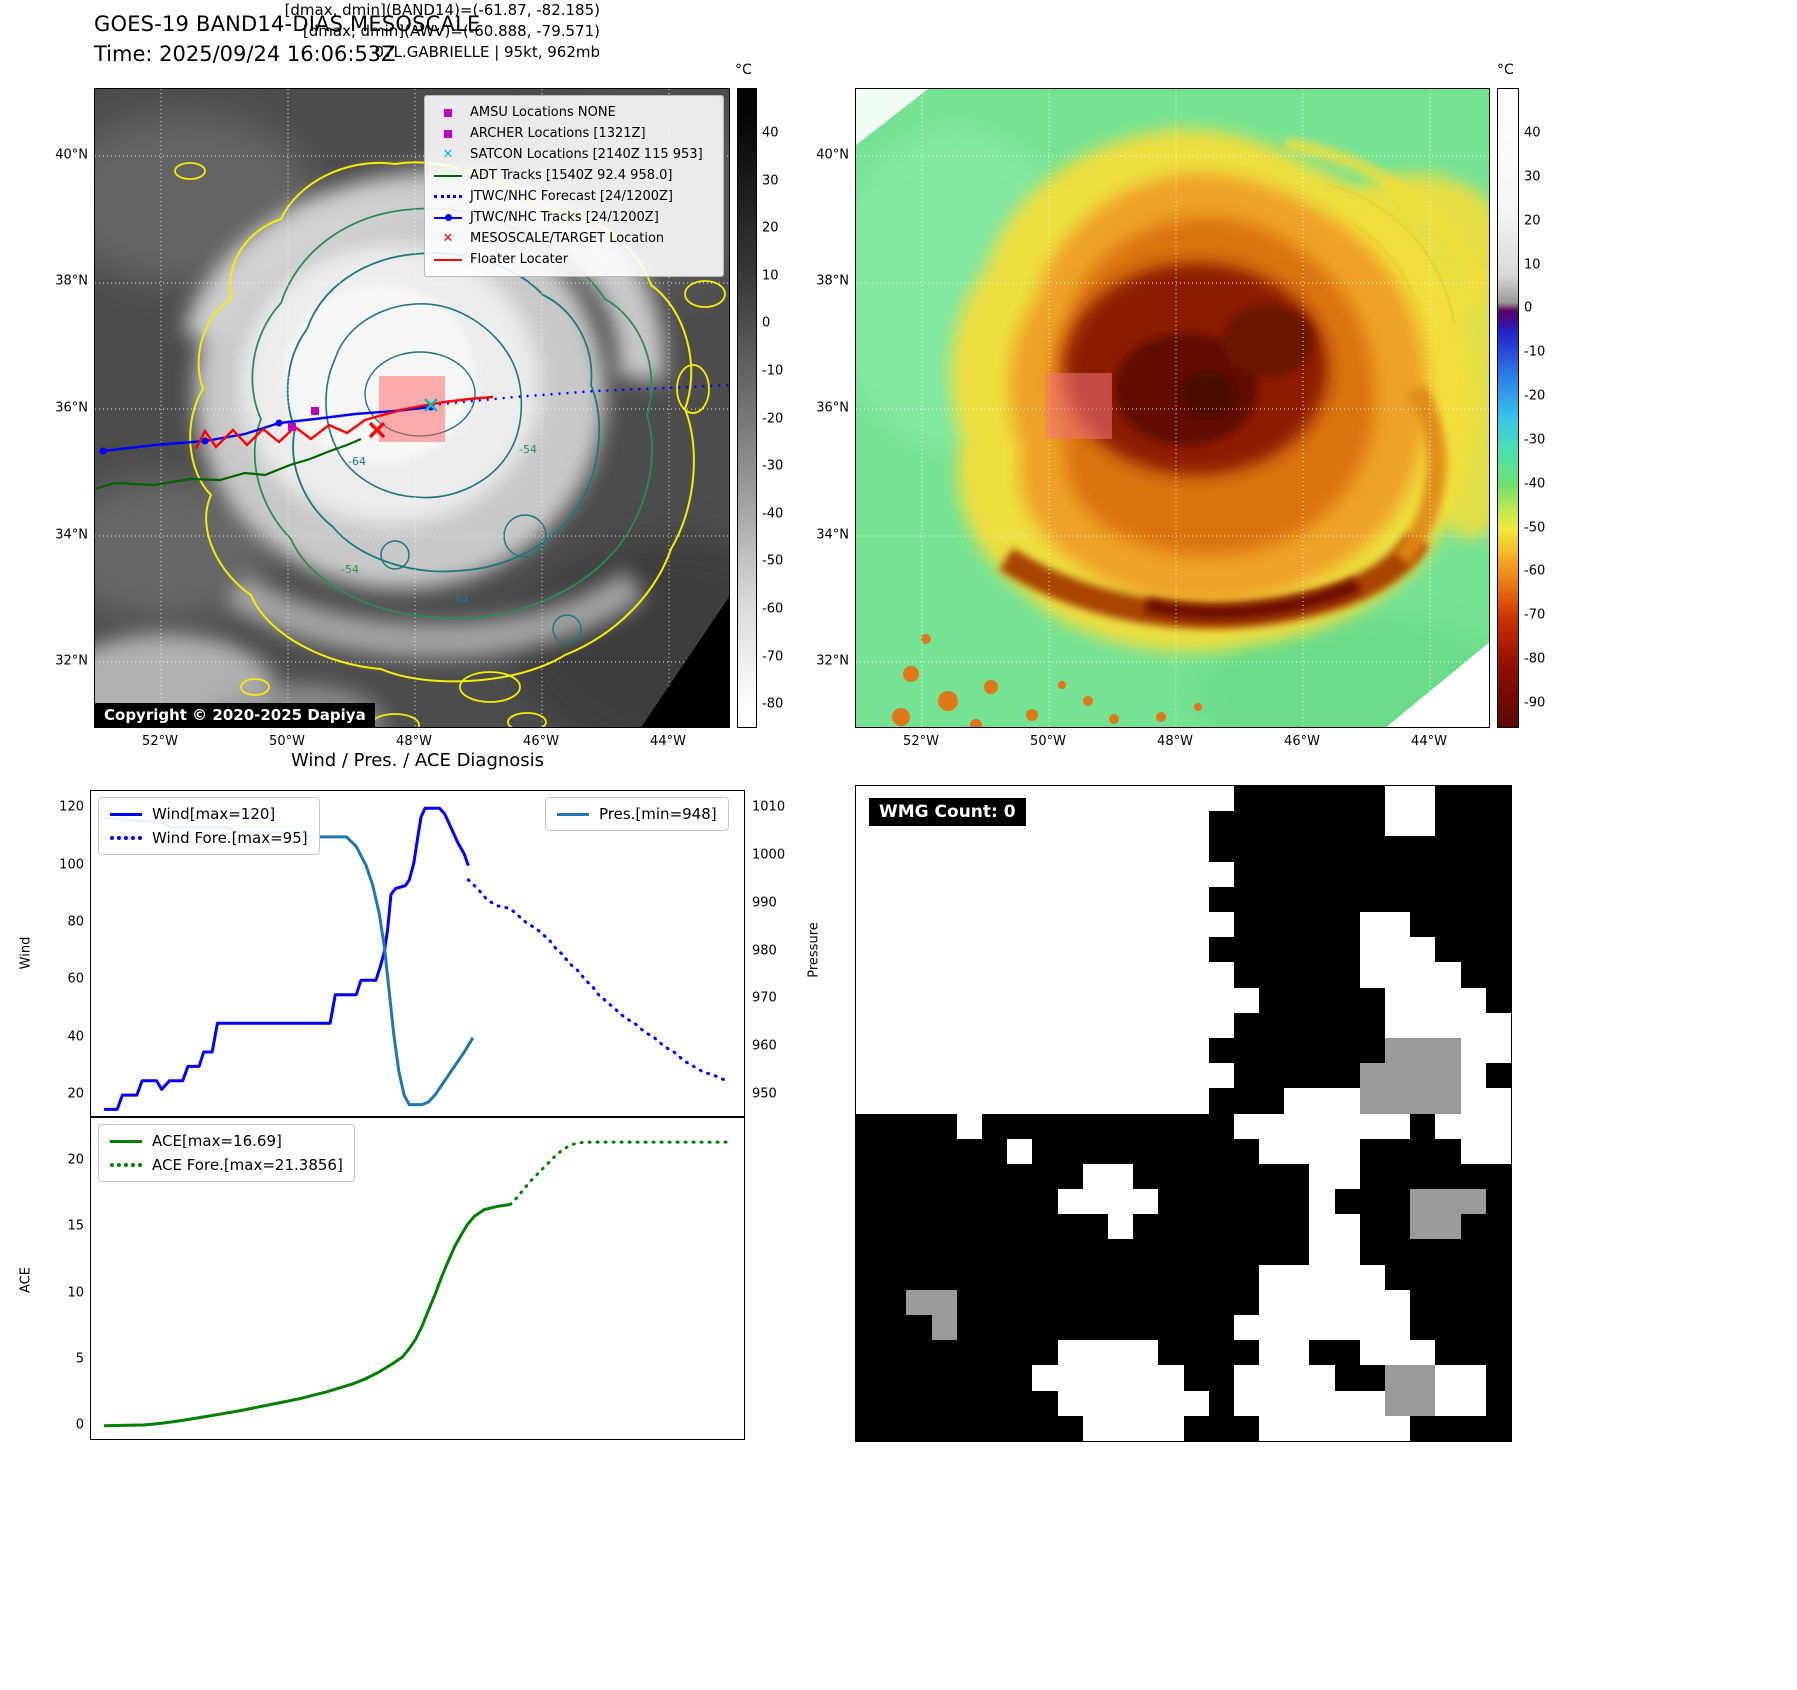 The image size is (1797, 1690). I want to click on contour-label: -64, so click(460, 599).